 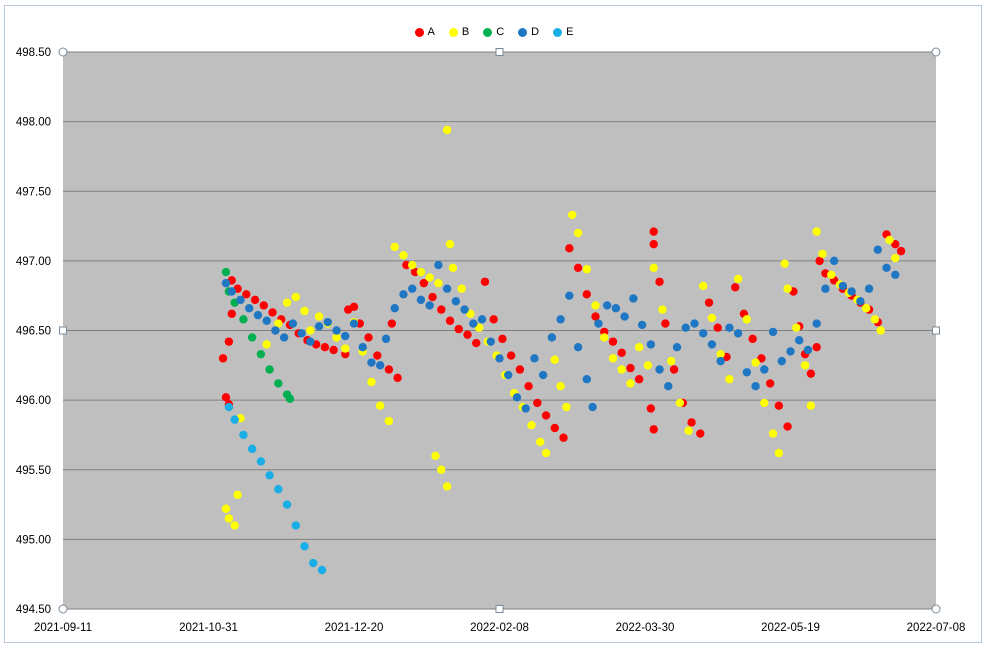 I want to click on y-tick-label: 496.50, so click(x=33, y=332).